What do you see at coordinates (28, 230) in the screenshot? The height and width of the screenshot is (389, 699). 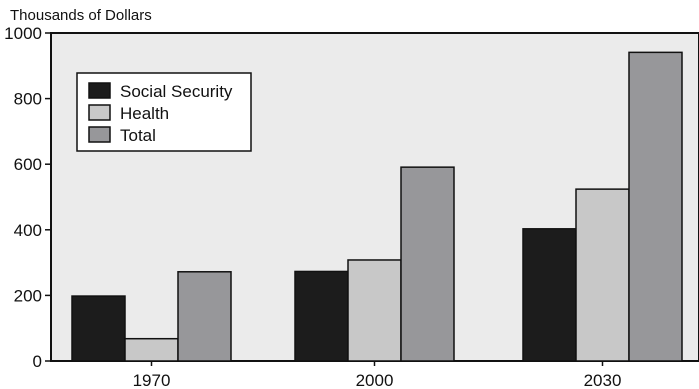 I see `y-tick-label: 400` at bounding box center [28, 230].